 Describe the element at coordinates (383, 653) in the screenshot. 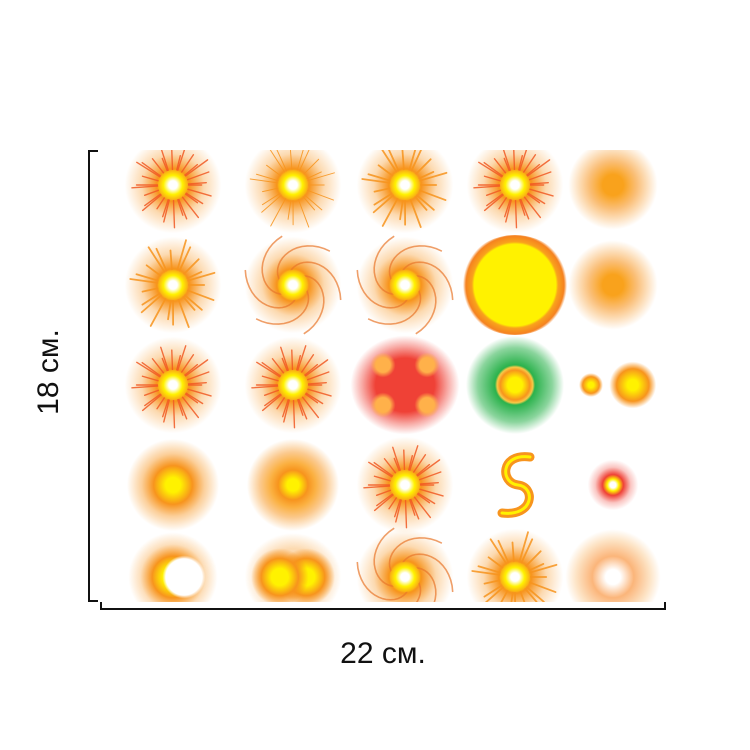

I see `width-label: 22 см.` at that location.